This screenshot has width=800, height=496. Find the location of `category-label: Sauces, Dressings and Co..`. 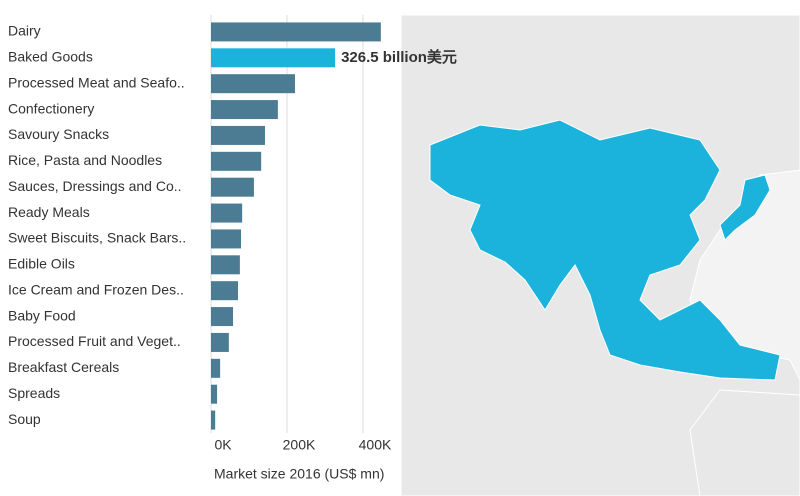

category-label: Sauces, Dressings and Co.. is located at coordinates (95, 186).